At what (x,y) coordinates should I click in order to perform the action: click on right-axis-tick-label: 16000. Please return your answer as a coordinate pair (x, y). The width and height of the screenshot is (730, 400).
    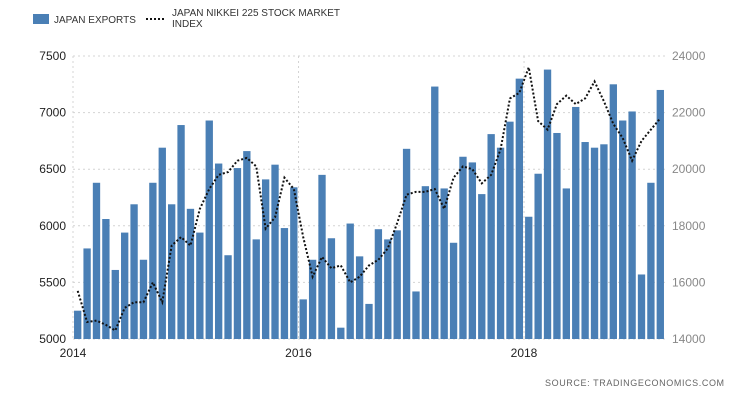
    Looking at the image, I should click on (689, 282).